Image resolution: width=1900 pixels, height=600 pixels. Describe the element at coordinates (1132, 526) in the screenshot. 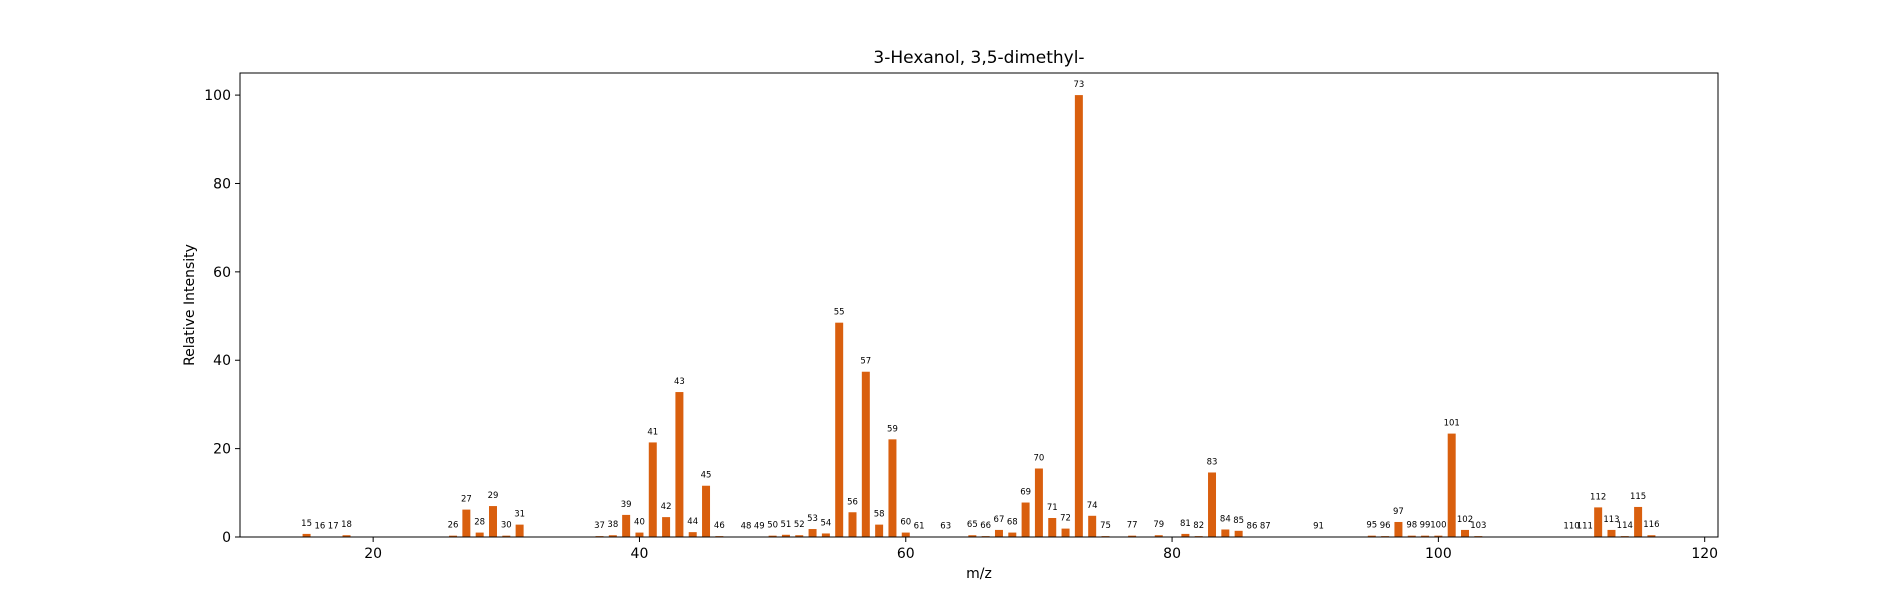

I see `bar-label-mz-77: 77` at that location.